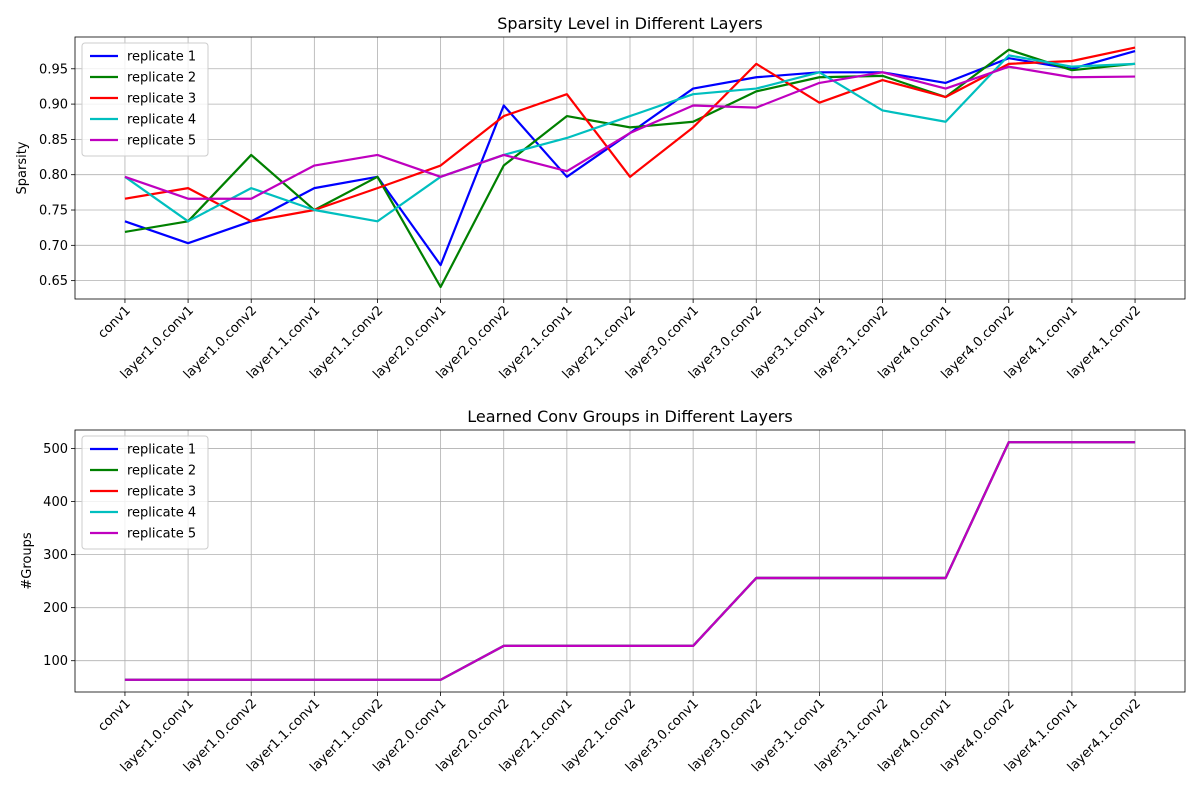 Image resolution: width=1200 pixels, height=800 pixels. Describe the element at coordinates (55, 661) in the screenshot. I see `y-tick-label: 100` at that location.